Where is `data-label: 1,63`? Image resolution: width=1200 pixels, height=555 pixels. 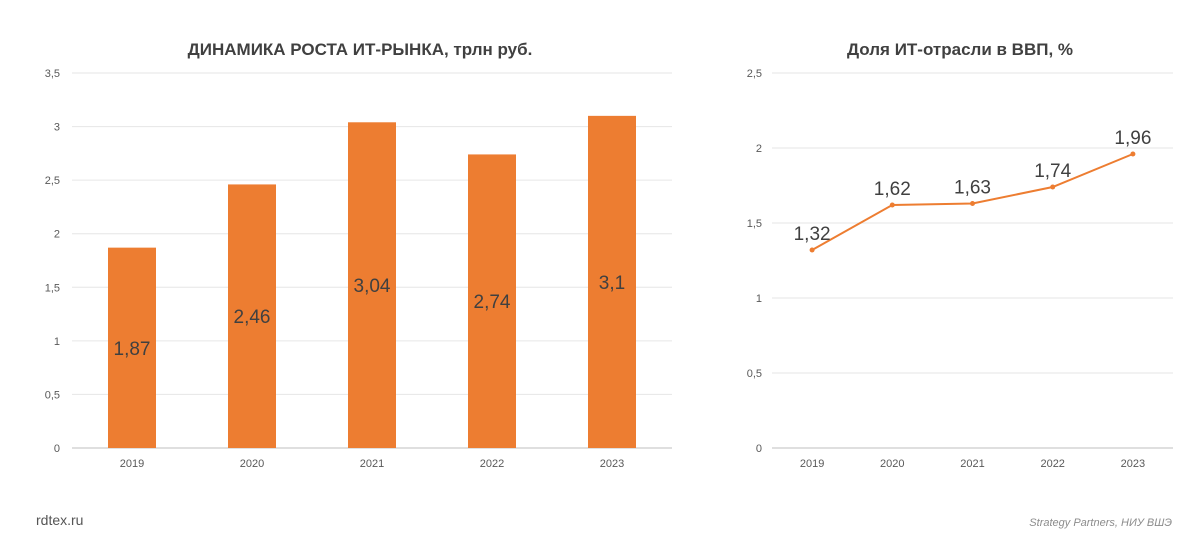
data-label: 1,63 is located at coordinates (972, 188).